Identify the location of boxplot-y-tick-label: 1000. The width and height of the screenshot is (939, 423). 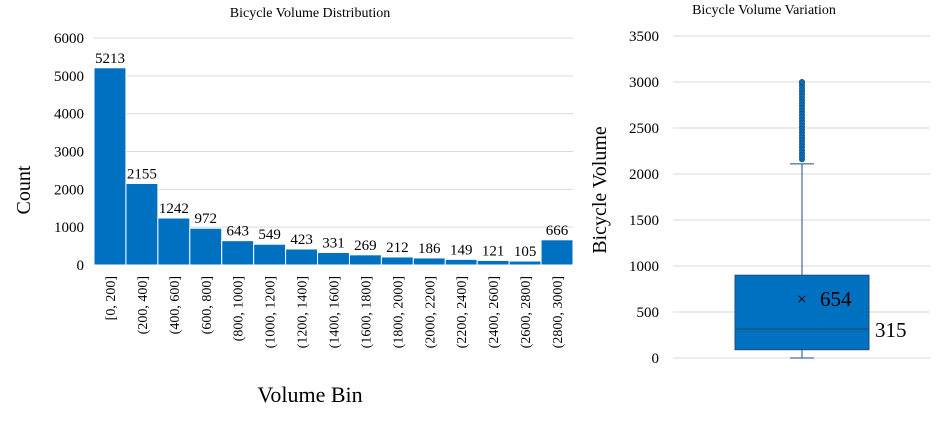
(644, 267).